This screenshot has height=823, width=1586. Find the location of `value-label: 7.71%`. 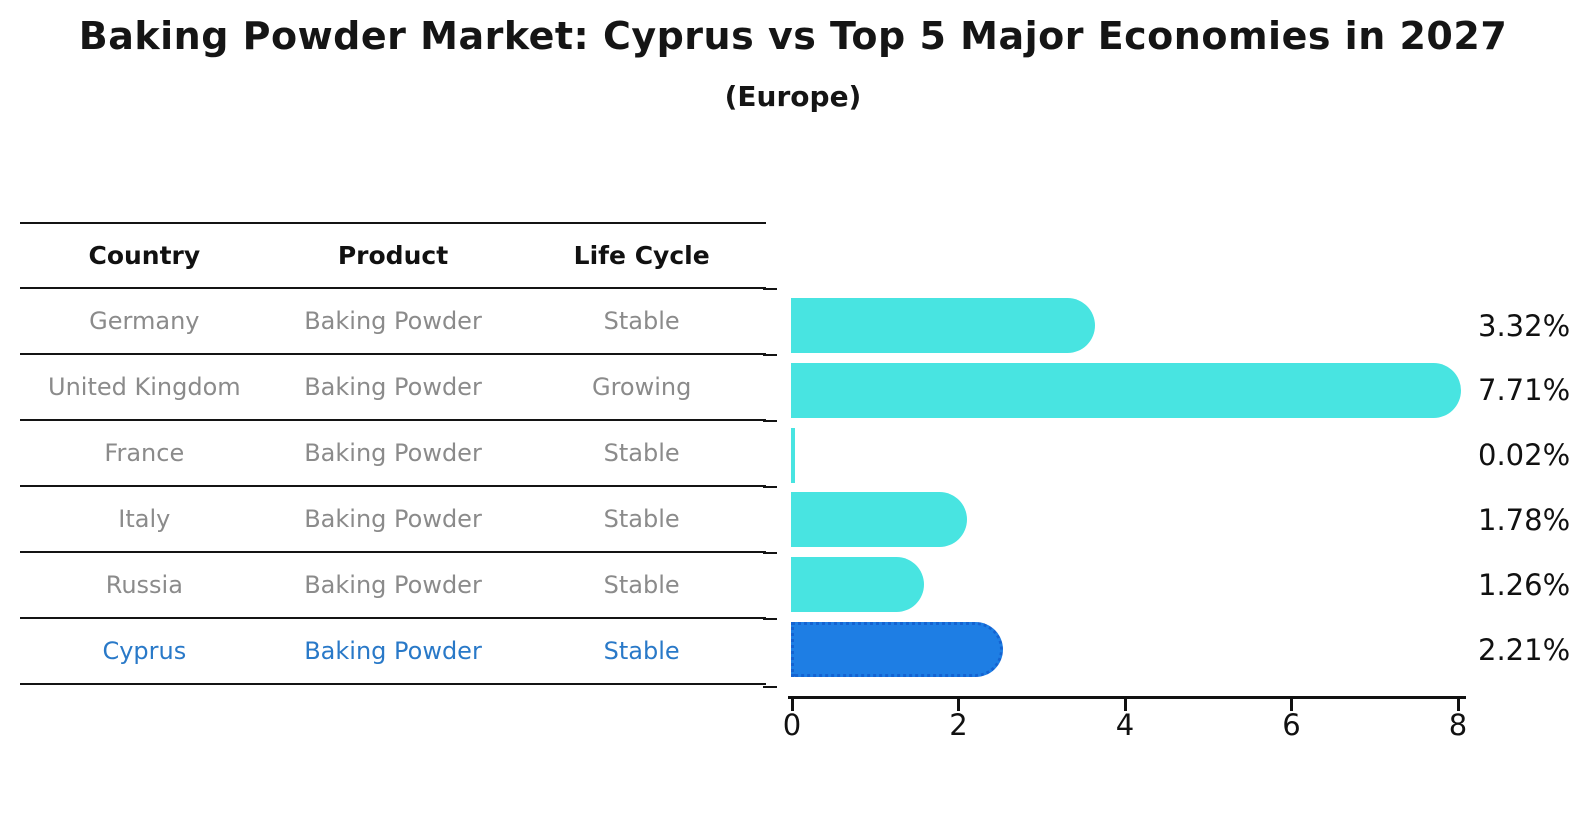

value-label: 7.71% is located at coordinates (1524, 390).